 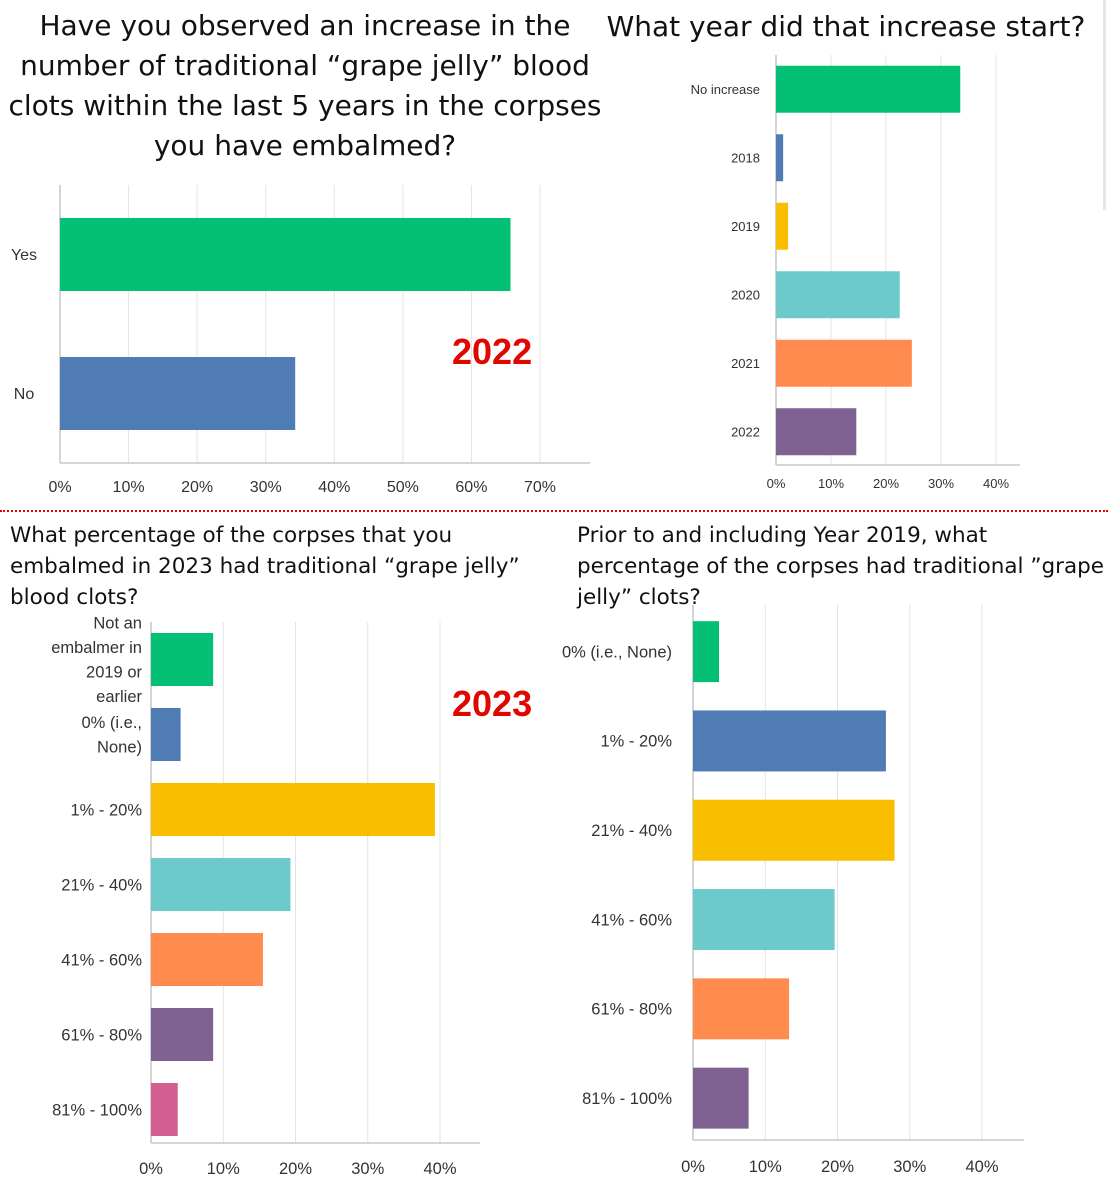 I want to click on chart-title-increase-start-year: What year did that increase start?, so click(x=846, y=26).